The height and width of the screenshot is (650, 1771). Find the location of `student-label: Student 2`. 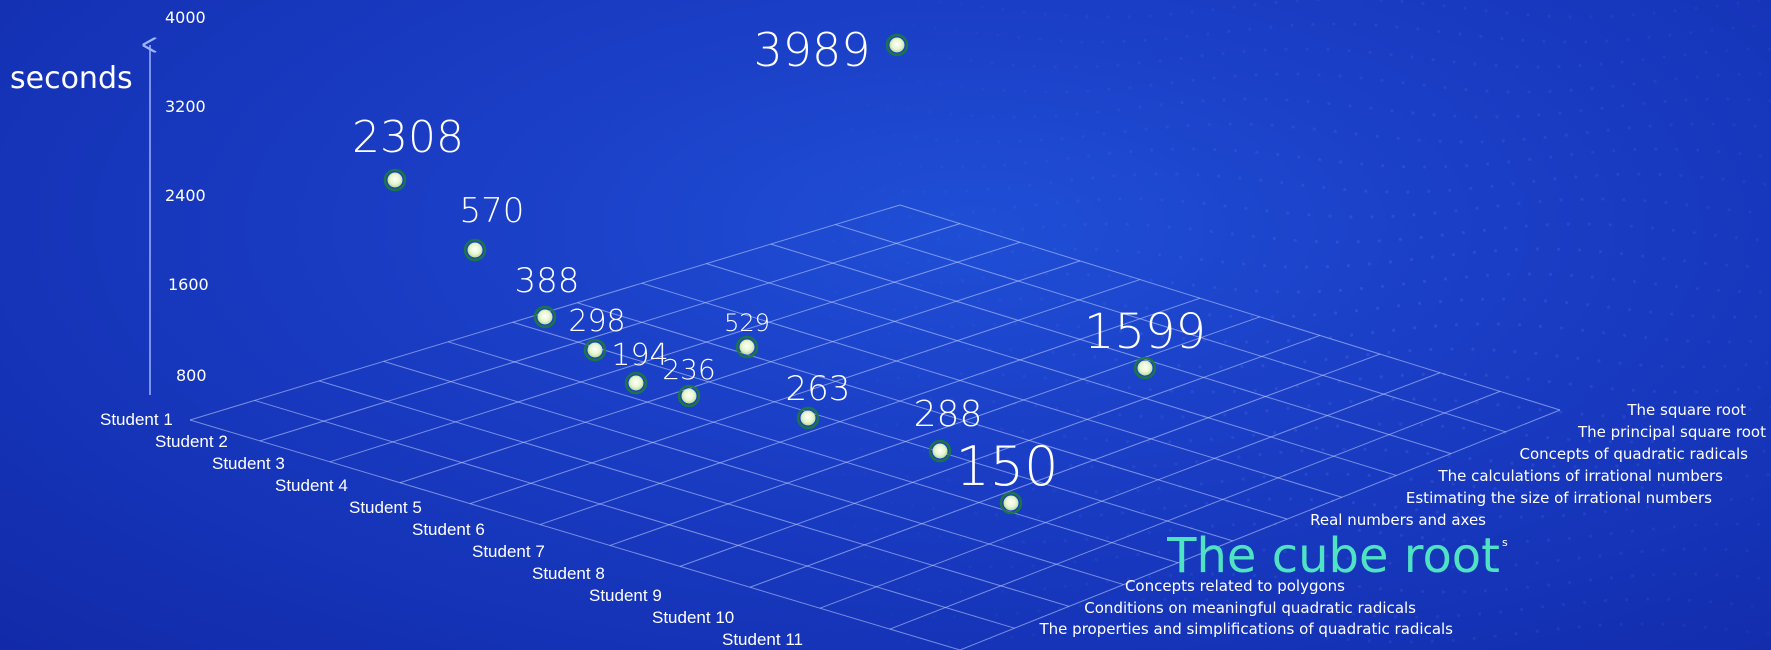

student-label: Student 2 is located at coordinates (191, 441).